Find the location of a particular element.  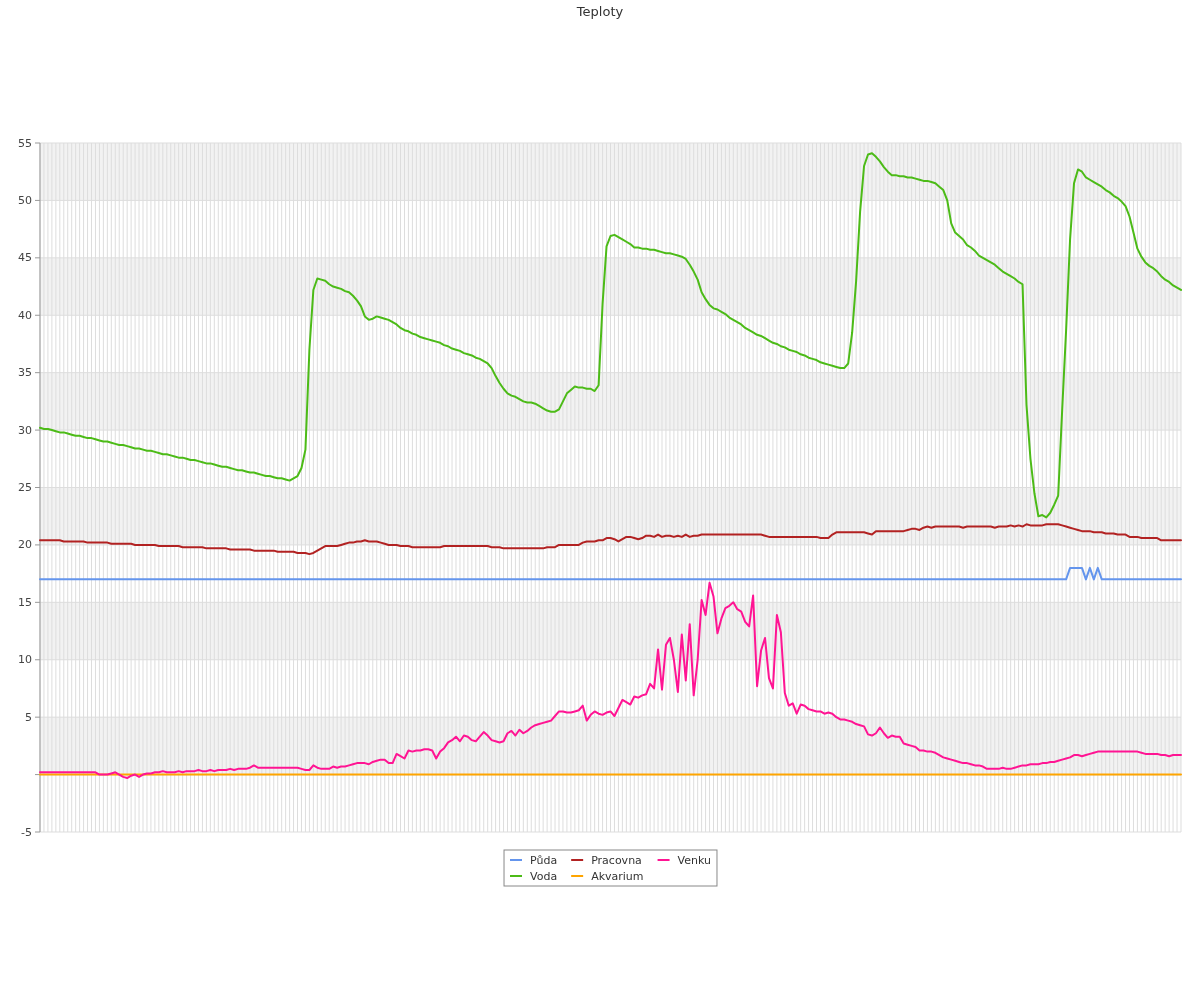

legend-label: Venku is located at coordinates (694, 860).